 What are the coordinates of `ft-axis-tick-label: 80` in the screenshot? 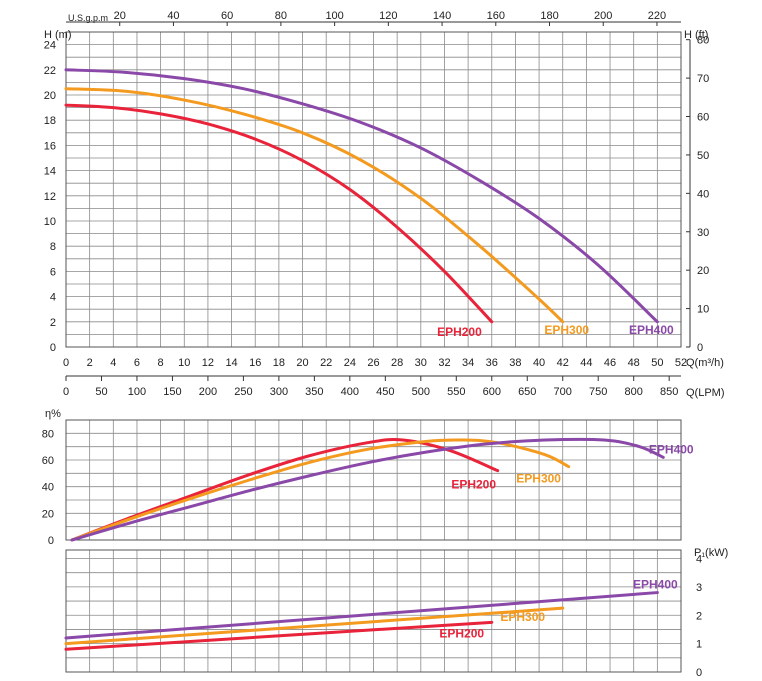 It's located at (703, 41).